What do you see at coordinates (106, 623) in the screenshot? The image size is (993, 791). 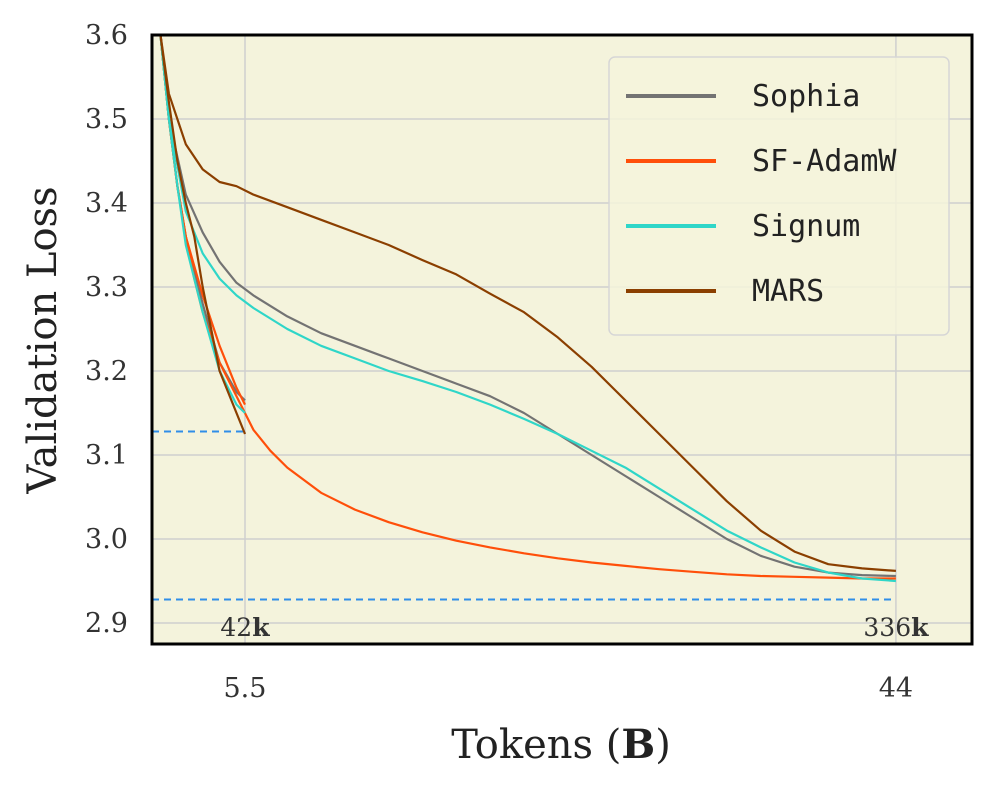 I see `y-tick-label: 2.9` at bounding box center [106, 623].